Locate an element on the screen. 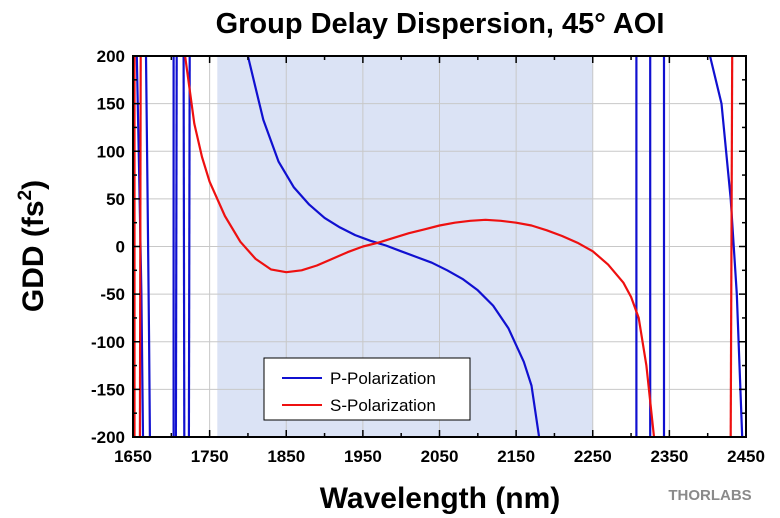 This screenshot has height=518, width=780. x-tick-label: 2450 is located at coordinates (746, 456).